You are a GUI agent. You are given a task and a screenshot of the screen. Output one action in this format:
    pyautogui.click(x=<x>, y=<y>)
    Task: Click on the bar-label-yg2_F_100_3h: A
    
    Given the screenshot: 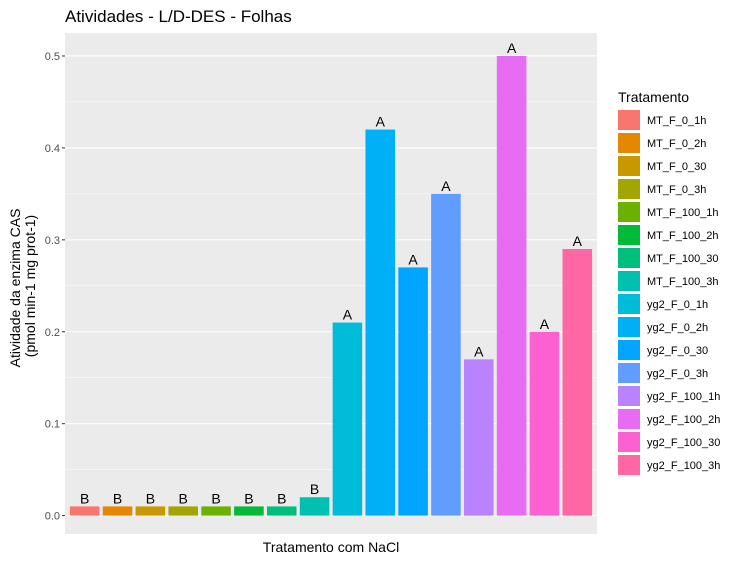 What is the action you would take?
    pyautogui.click(x=578, y=241)
    